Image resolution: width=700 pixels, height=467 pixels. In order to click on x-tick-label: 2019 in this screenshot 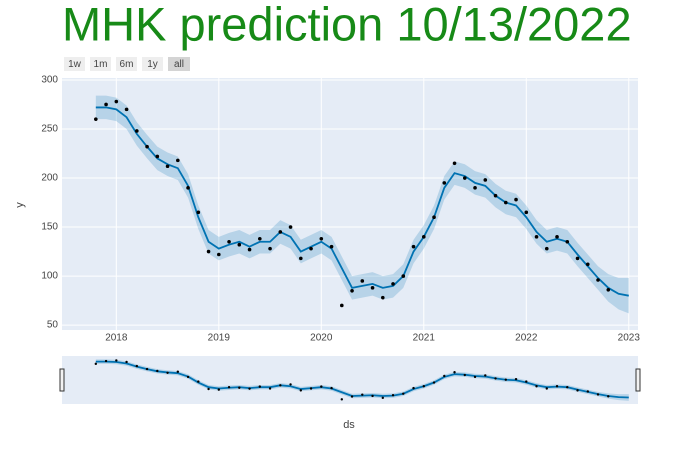, I will do `click(219, 338)`.